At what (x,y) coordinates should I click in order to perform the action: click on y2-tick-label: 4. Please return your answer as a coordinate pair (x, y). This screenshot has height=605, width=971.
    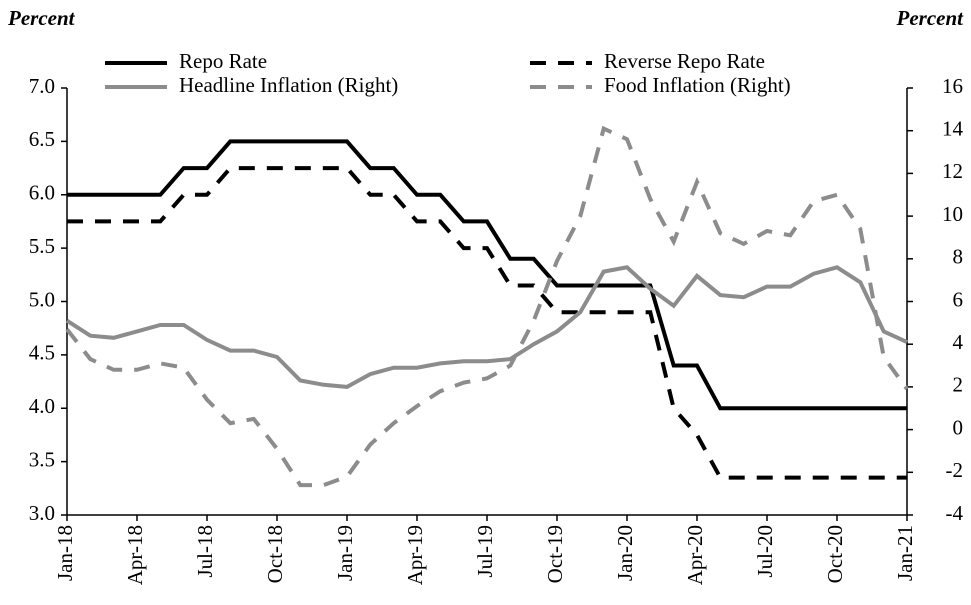
    Looking at the image, I should click on (958, 342).